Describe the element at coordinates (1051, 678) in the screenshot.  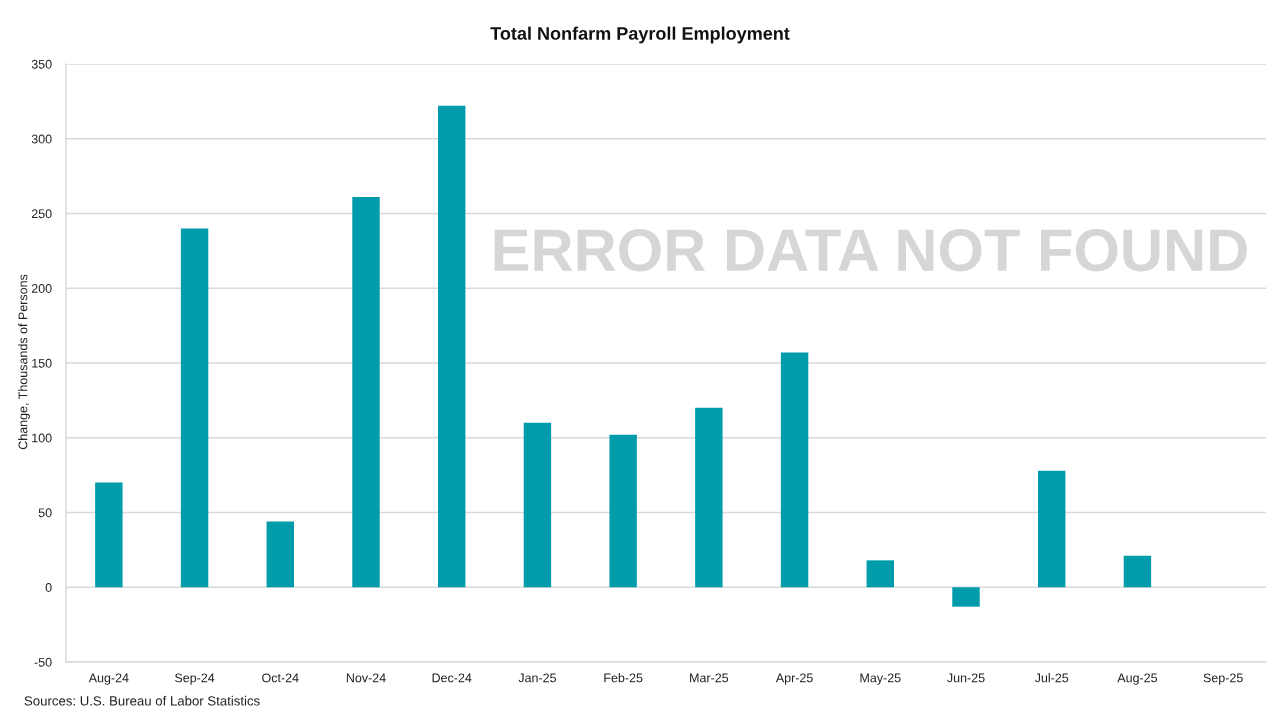
I see `x-tick-label: Jul-25` at that location.